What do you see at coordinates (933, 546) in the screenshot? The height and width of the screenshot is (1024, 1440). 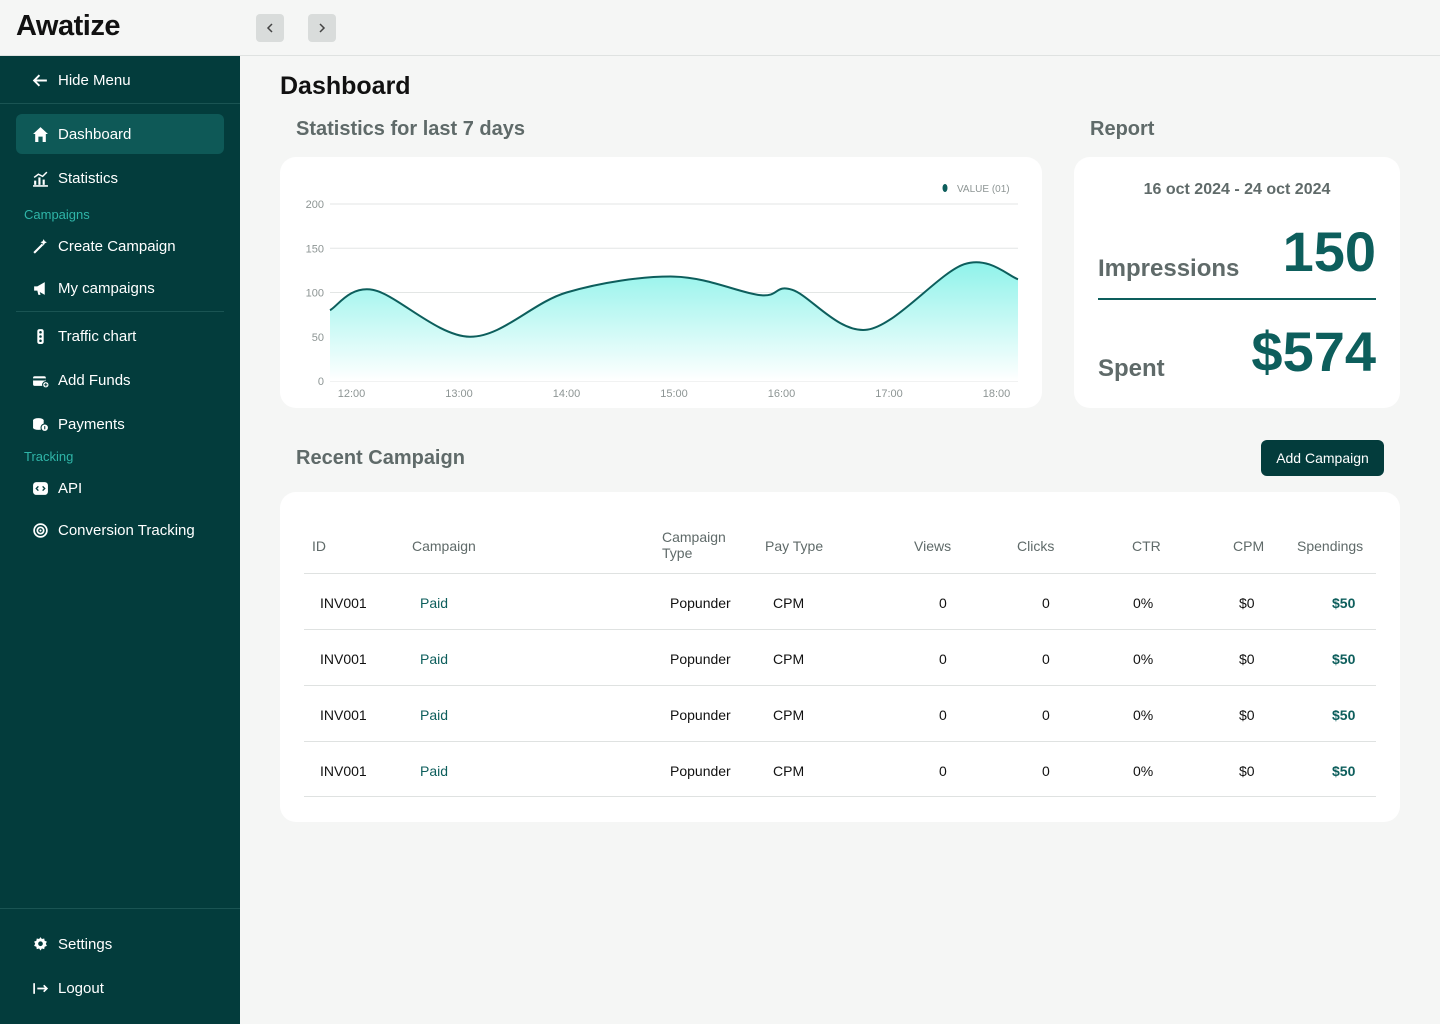 I see `column-header-views: Views` at bounding box center [933, 546].